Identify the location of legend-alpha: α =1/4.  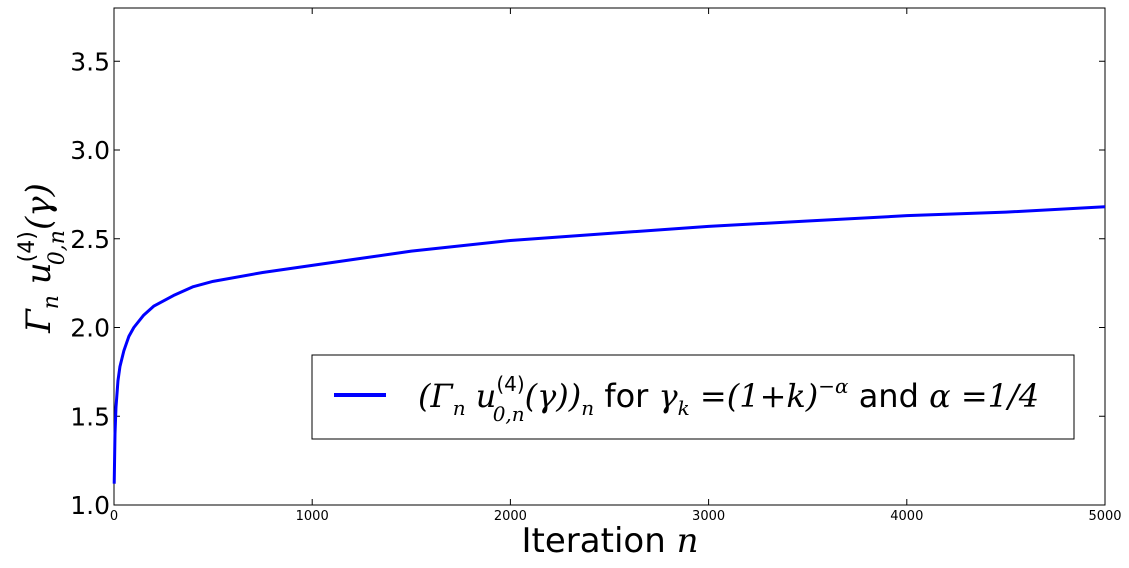
(984, 396).